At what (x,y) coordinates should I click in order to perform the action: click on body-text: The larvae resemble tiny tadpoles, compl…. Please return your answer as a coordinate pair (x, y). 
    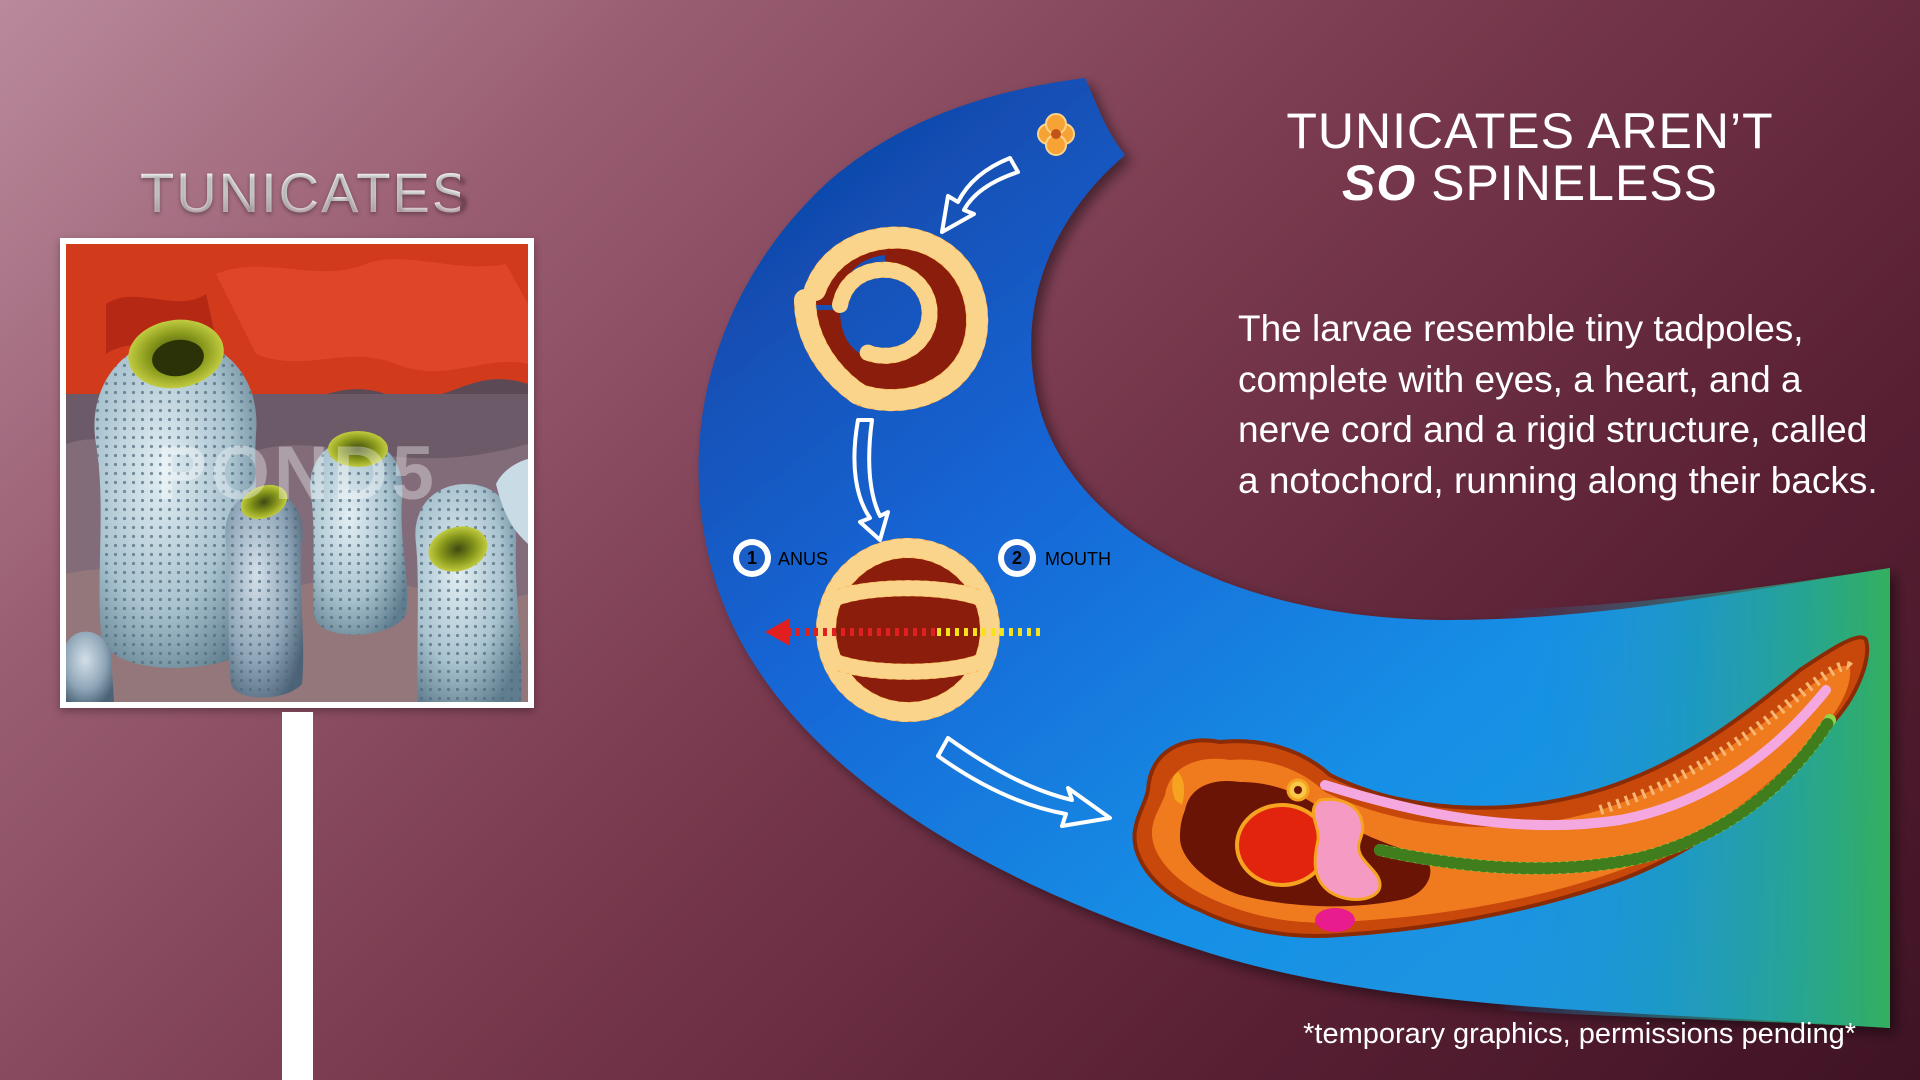
    Looking at the image, I should click on (1558, 404).